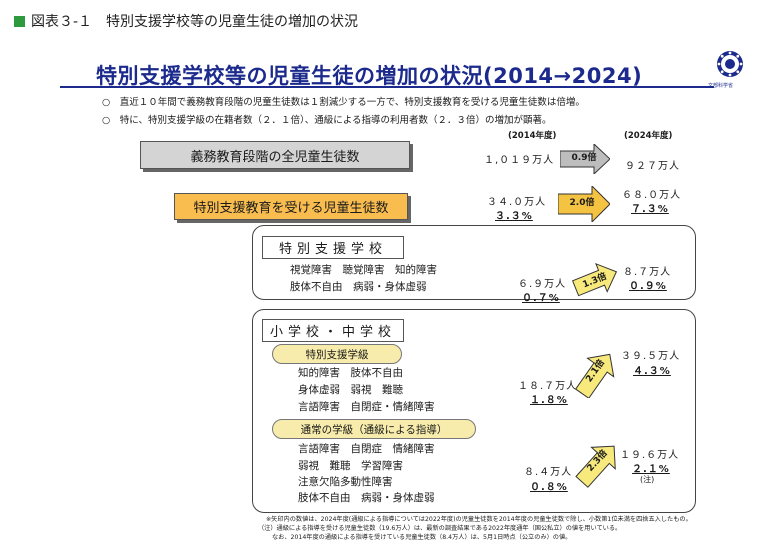  I want to click on total-2024-value: ９２７万人, so click(652, 166).